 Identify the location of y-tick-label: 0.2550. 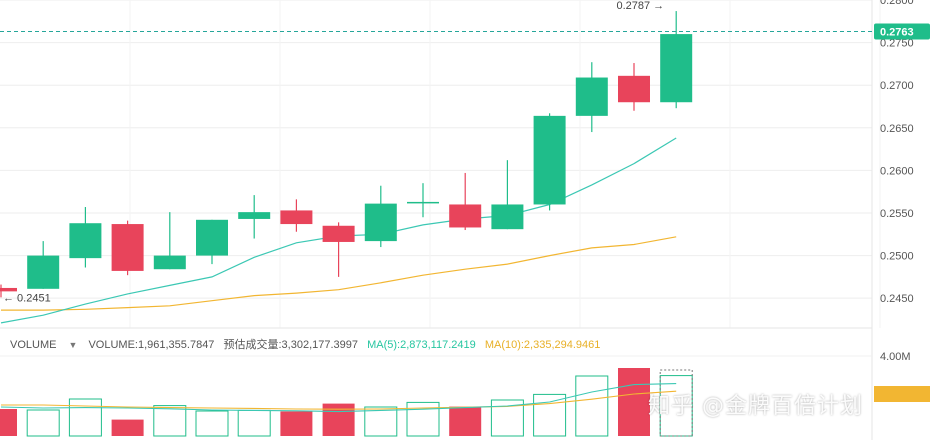
(897, 214).